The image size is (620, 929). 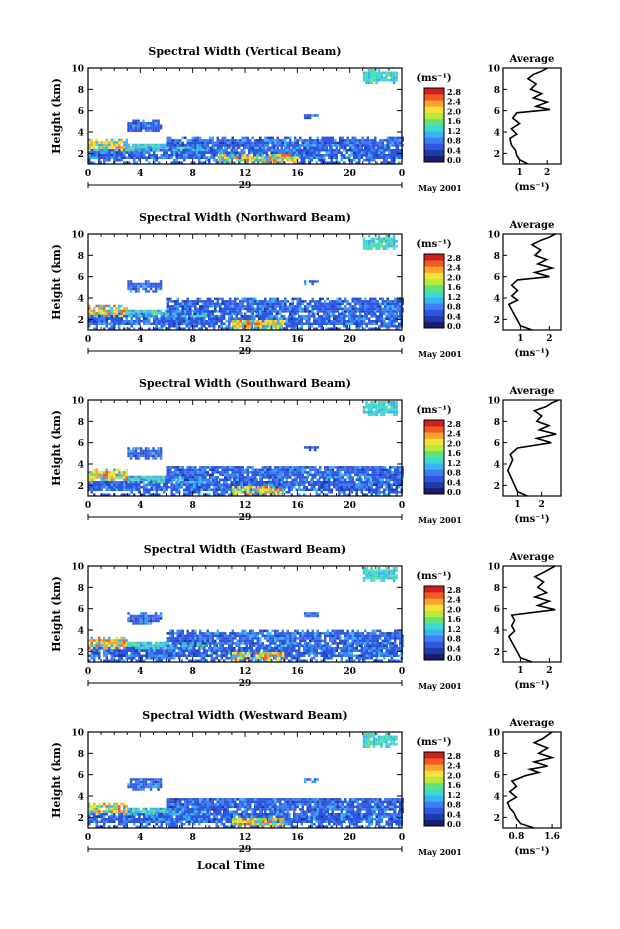 What do you see at coordinates (440, 520) in the screenshot?
I see `month-label: May 2001` at bounding box center [440, 520].